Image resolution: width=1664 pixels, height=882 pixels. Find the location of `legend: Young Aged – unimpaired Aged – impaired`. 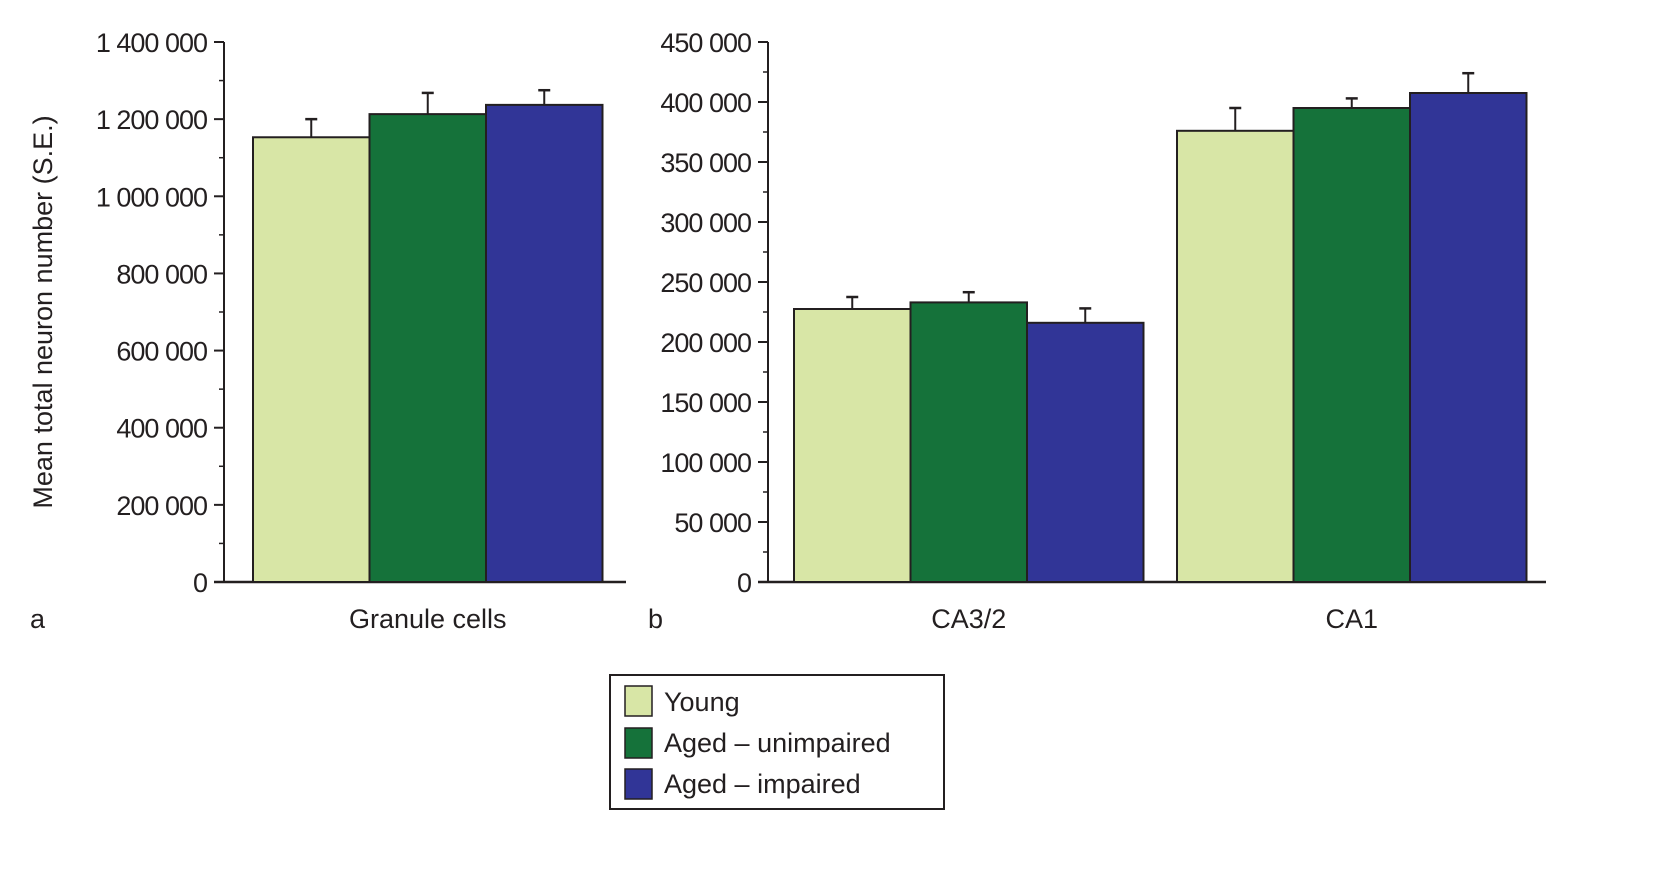

legend: Young Aged – unimpaired Aged – impaired is located at coordinates (777, 742).